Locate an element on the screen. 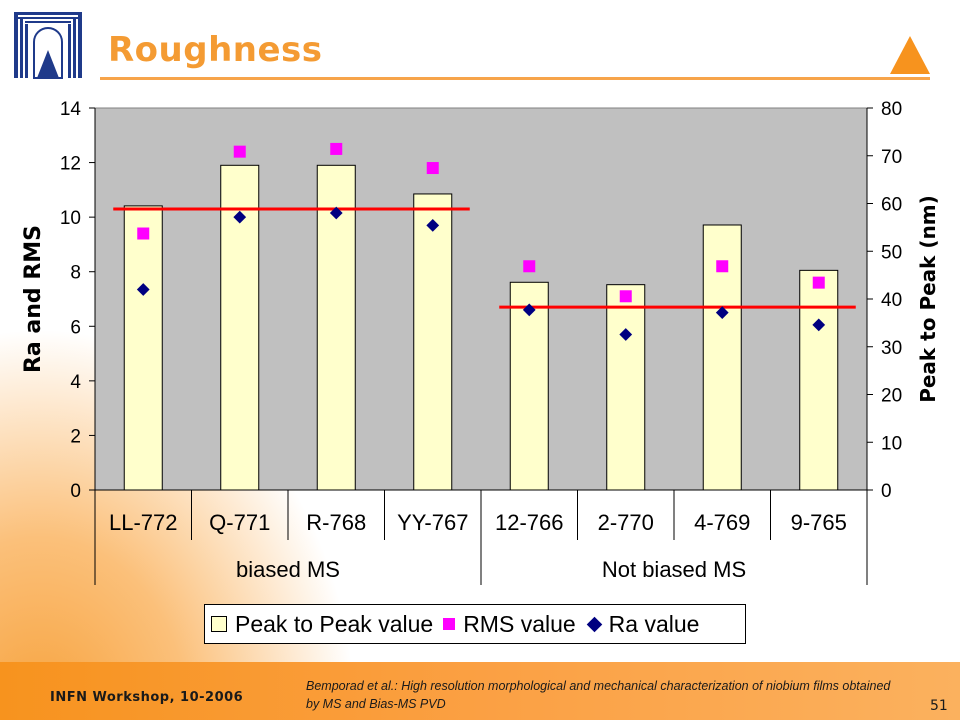 The image size is (960, 720). square-marker-icon is located at coordinates (449, 624).